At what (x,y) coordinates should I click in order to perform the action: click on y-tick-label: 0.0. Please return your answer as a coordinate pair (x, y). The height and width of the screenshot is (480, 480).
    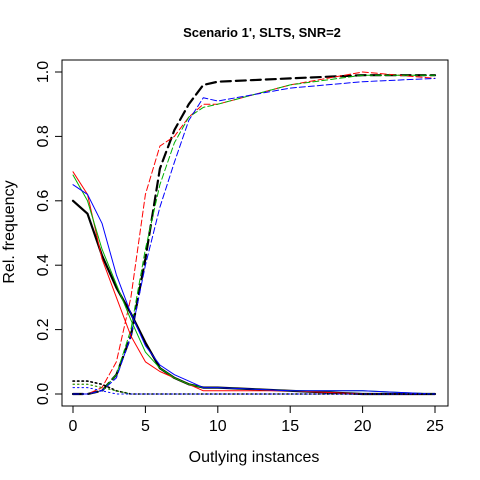
    Looking at the image, I should click on (43, 394).